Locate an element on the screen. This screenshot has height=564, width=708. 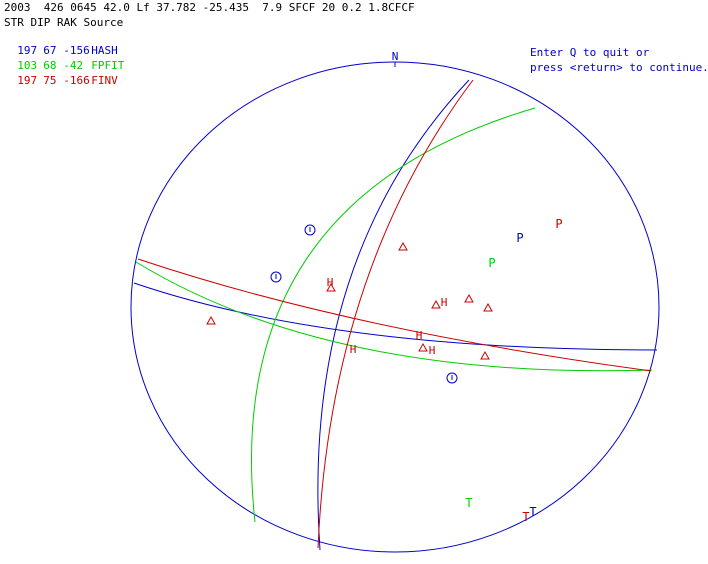
prompt-line-1: Enter Q to quit or is located at coordinates (590, 52).